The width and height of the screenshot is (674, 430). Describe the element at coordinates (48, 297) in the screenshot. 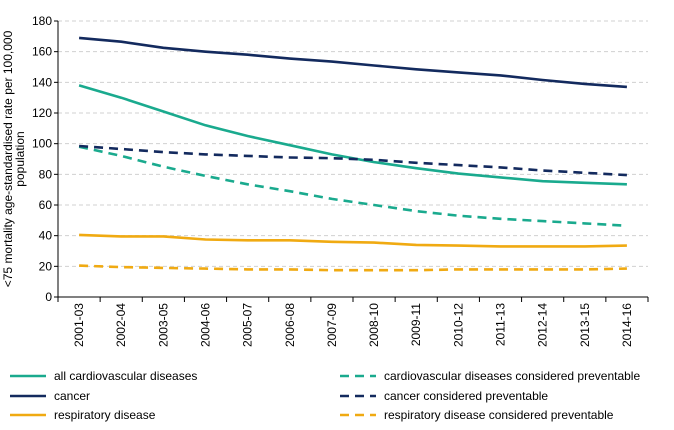

I see `y-tick-label: 0` at that location.